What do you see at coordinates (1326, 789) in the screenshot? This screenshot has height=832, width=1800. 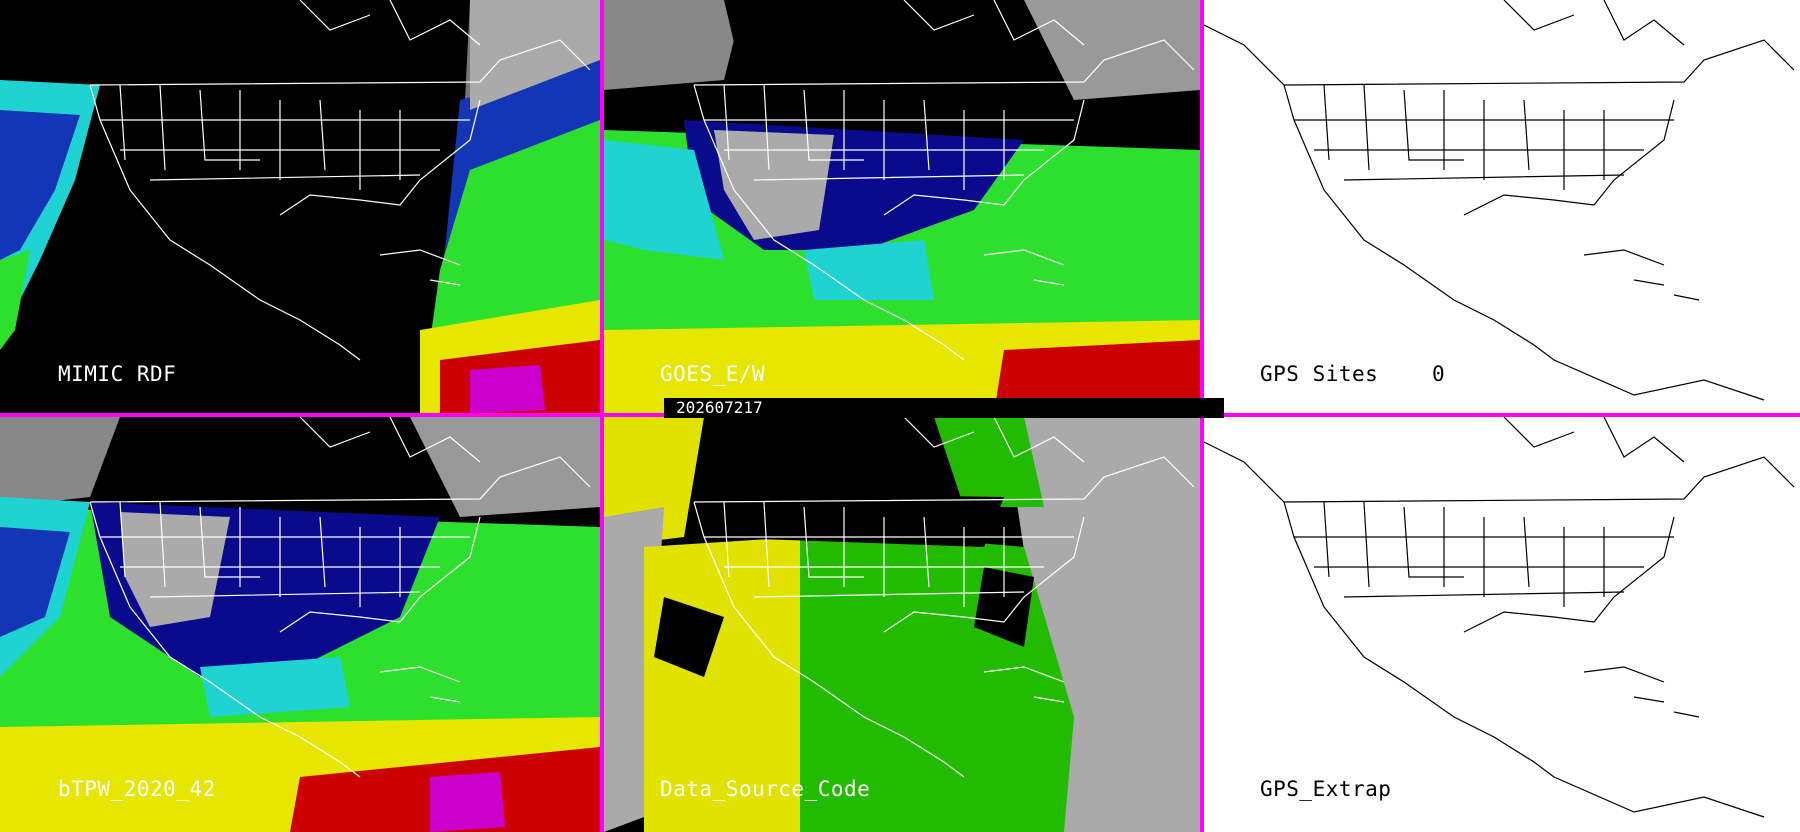 I see `panel-label: GPS_Extrap` at bounding box center [1326, 789].